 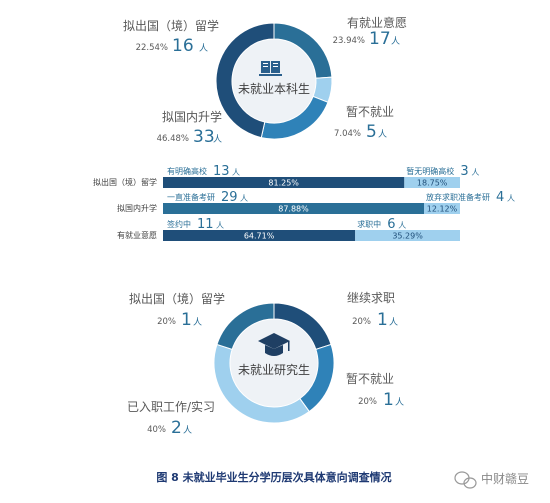 I want to click on unit-study-abroad: 人, so click(x=203, y=48).